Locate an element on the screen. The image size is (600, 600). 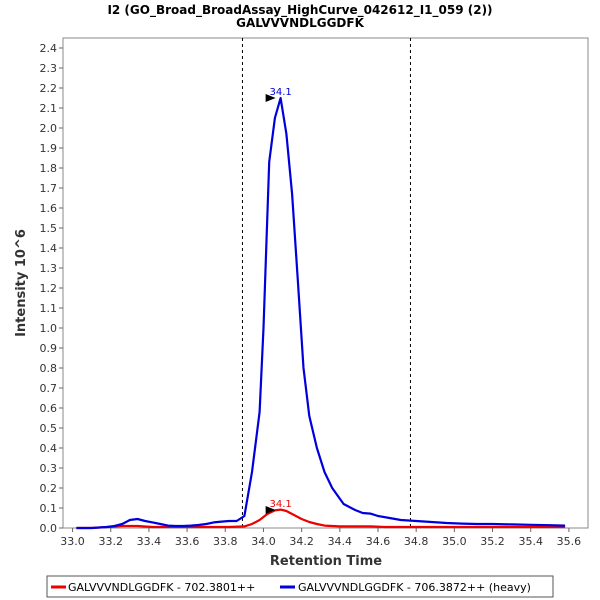
y-tick-label: 1.4 is located at coordinates (49, 248).